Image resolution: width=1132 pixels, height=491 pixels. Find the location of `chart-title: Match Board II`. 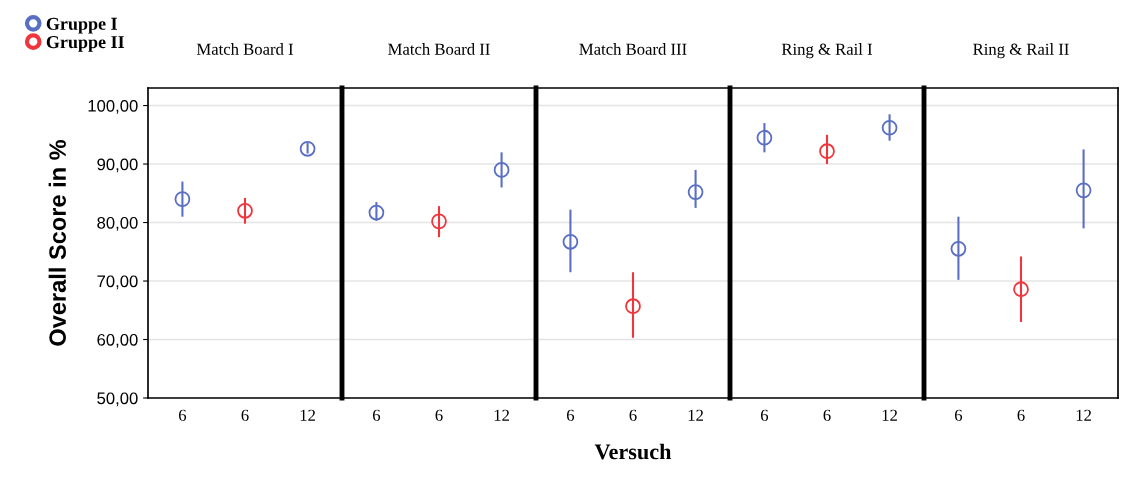

chart-title: Match Board II is located at coordinates (439, 49).